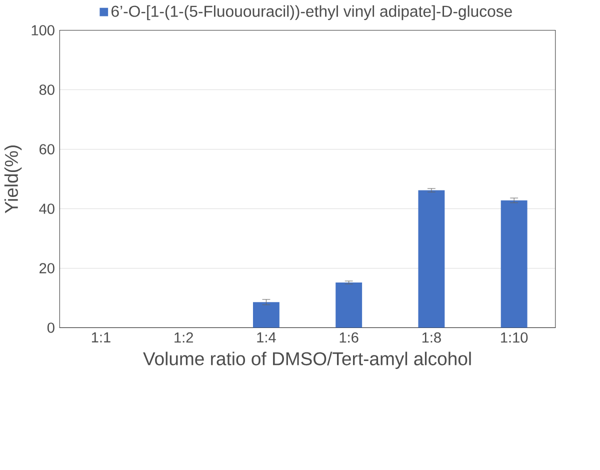 This screenshot has width=600, height=470. What do you see at coordinates (47, 268) in the screenshot?
I see `y-tick-label: 20` at bounding box center [47, 268].